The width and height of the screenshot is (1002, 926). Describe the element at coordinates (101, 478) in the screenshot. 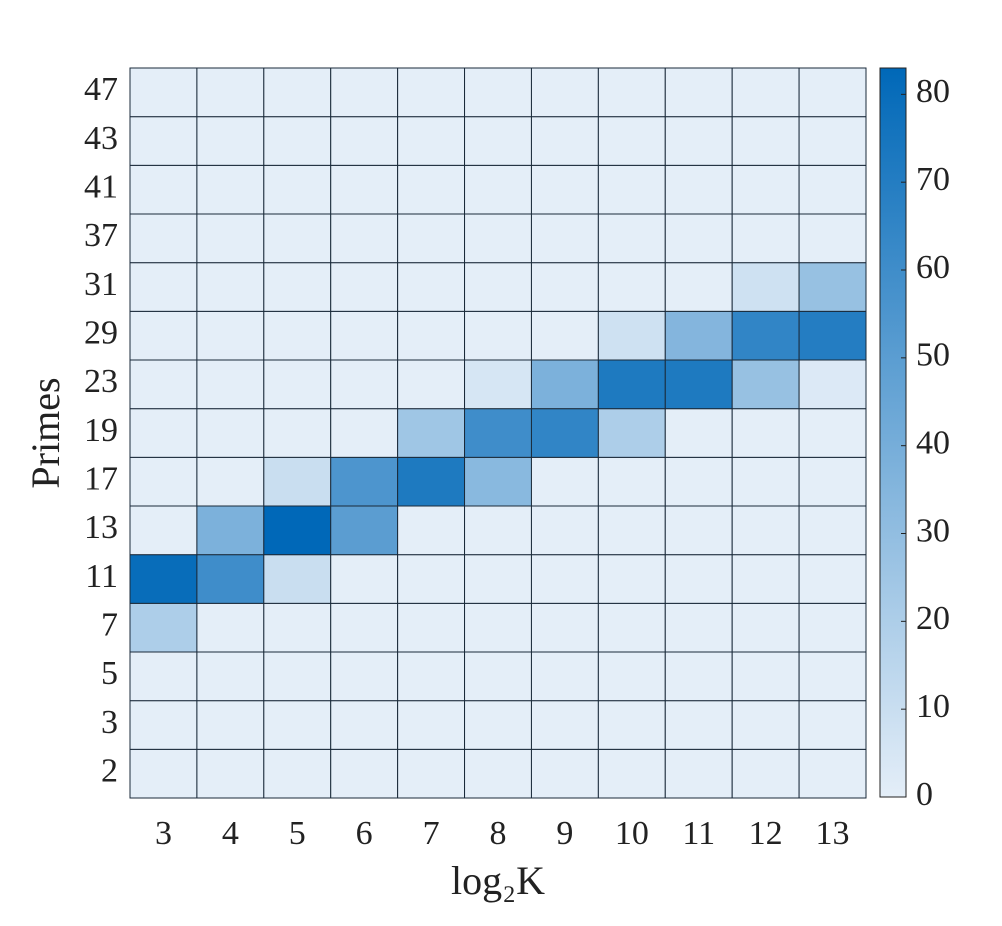

I see `y-tick-label: 17` at that location.